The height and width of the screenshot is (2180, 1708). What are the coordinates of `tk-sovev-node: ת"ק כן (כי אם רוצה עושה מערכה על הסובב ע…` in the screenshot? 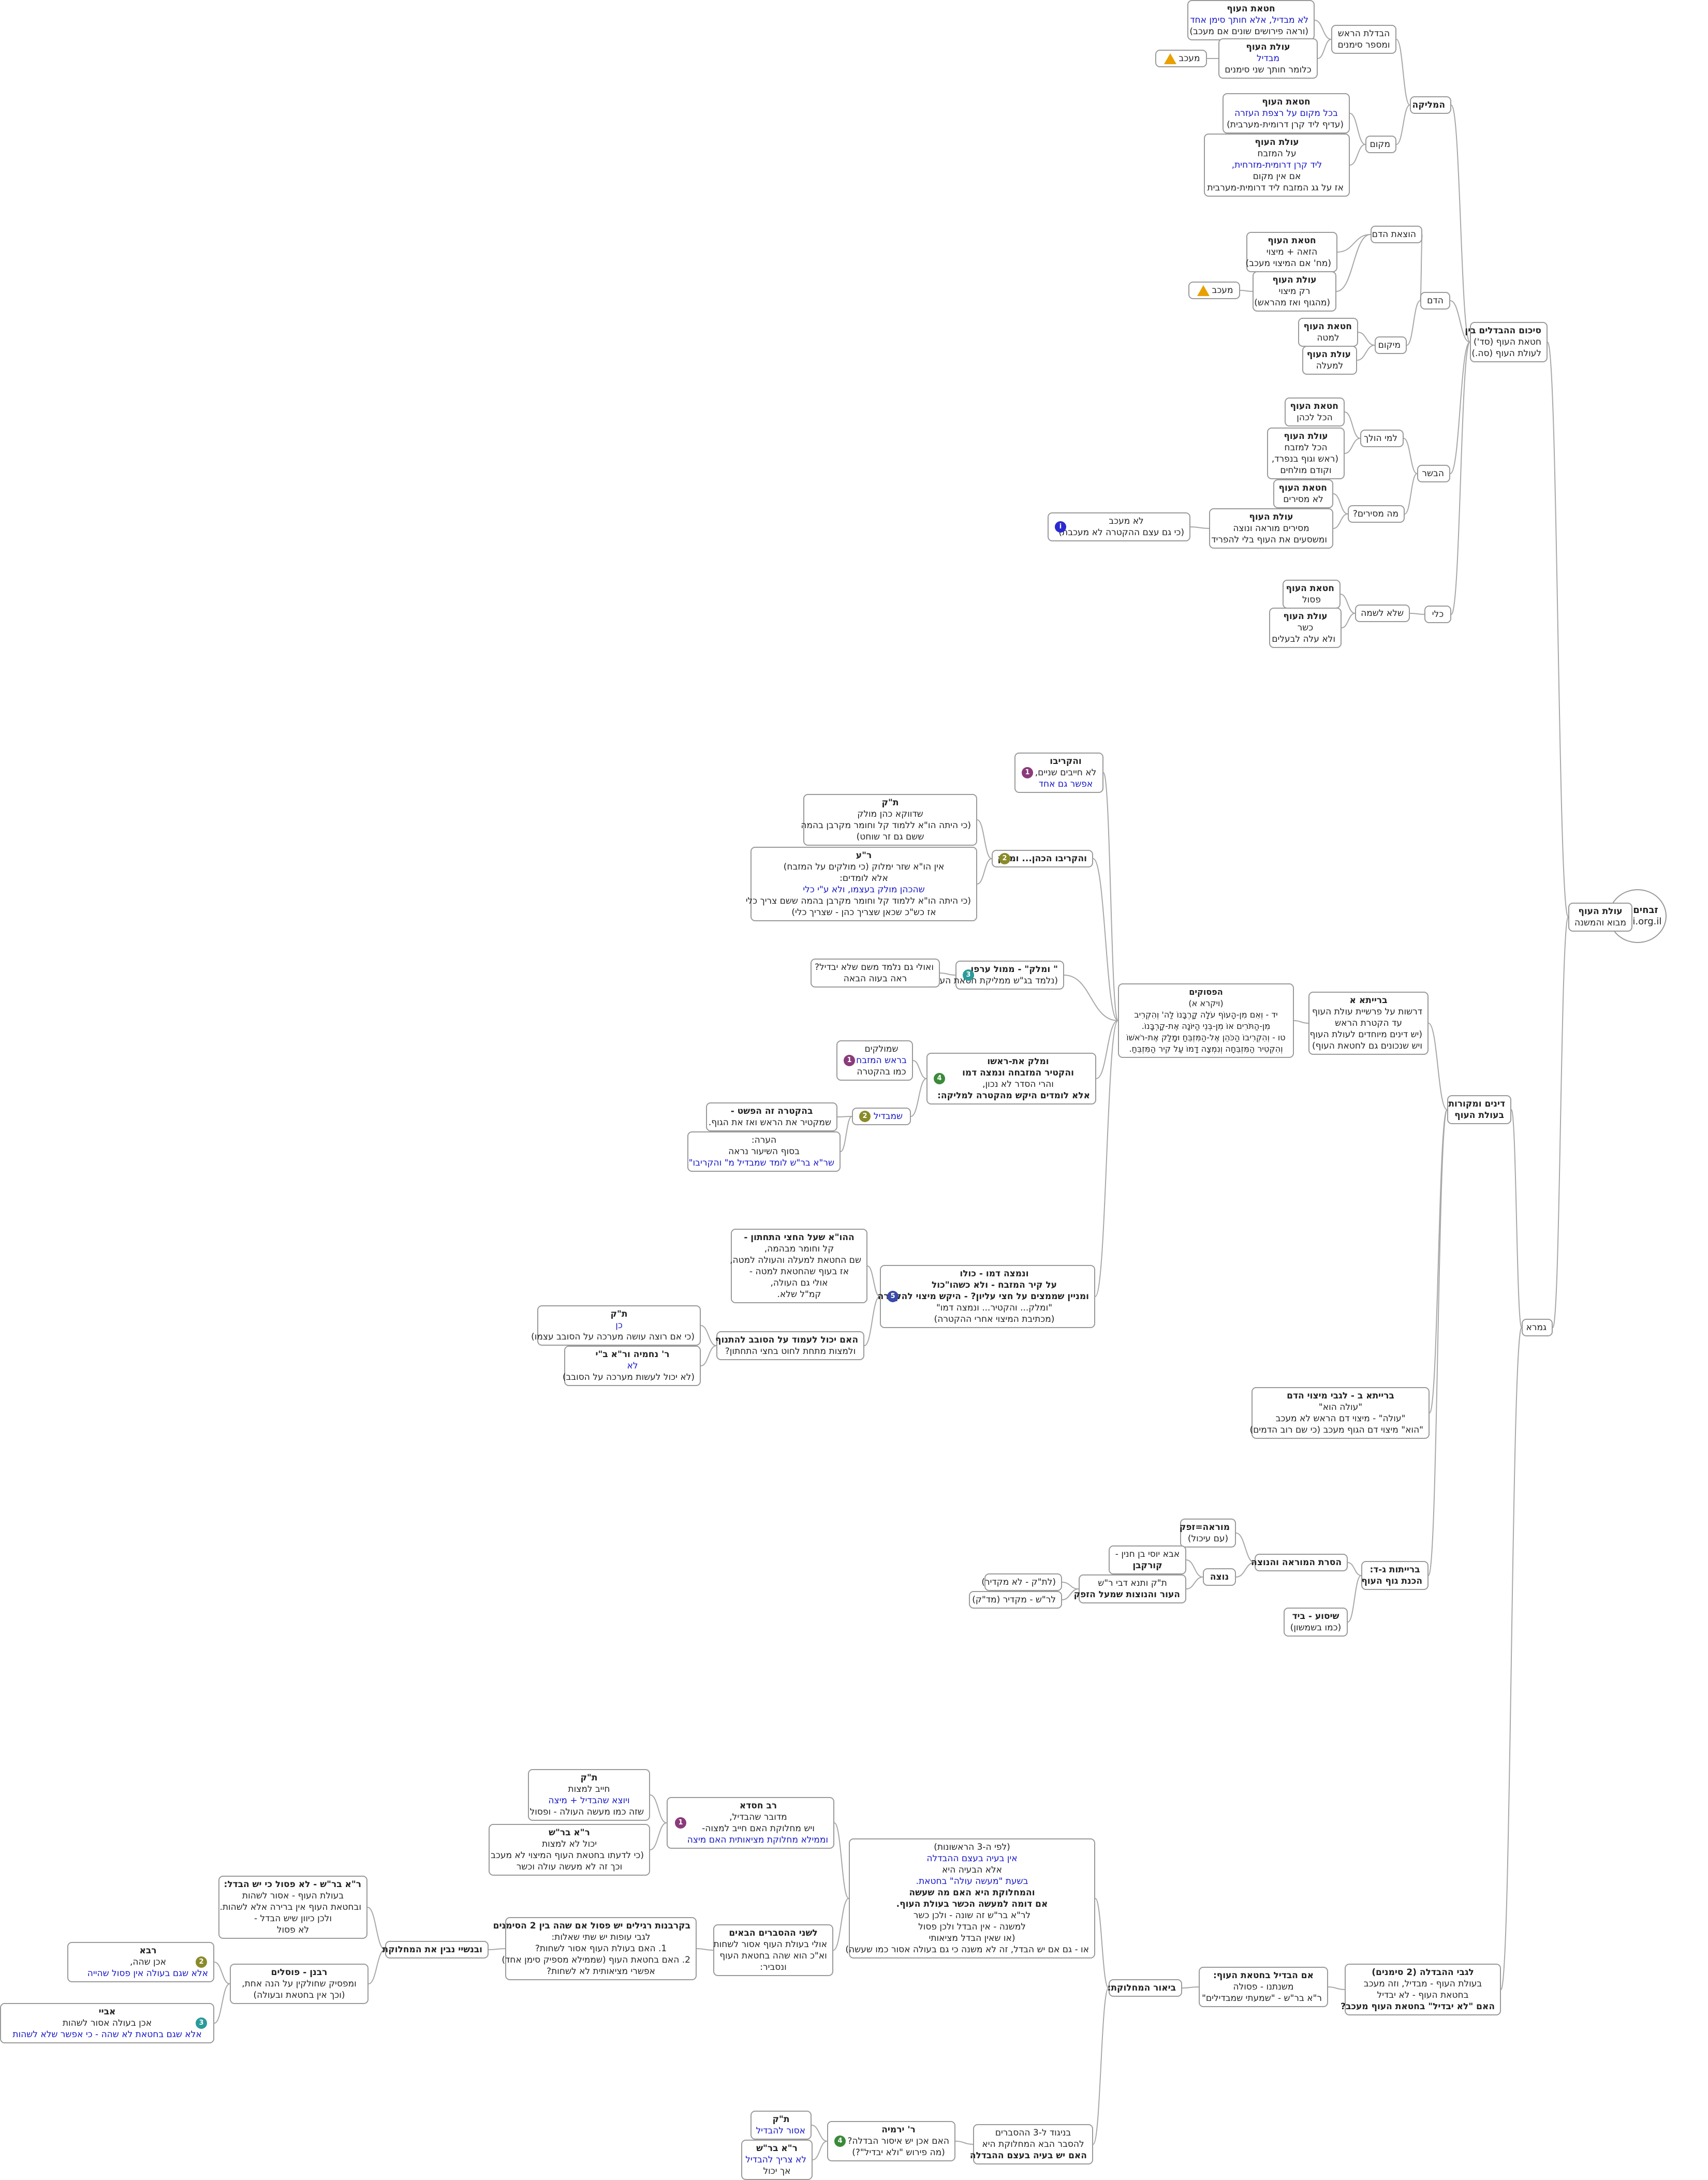 It's located at (616, 1325).